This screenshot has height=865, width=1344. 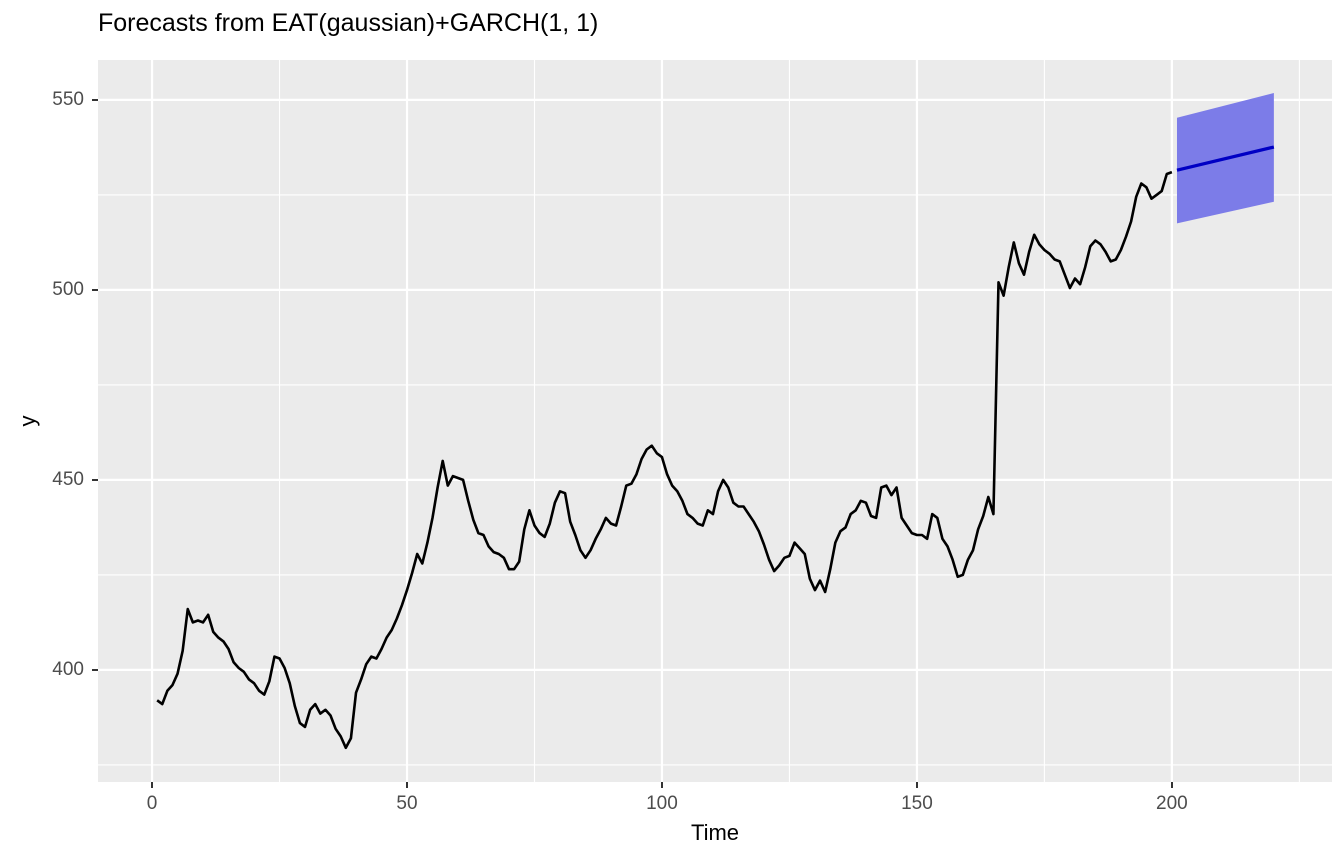 What do you see at coordinates (1172, 803) in the screenshot?
I see `x-tick-label: 200` at bounding box center [1172, 803].